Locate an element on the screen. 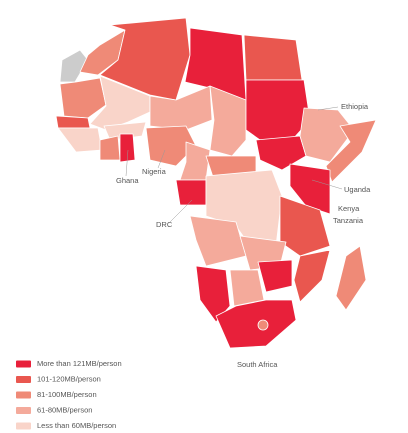 This screenshot has width=408, height=433. country-label: DRC is located at coordinates (164, 224).